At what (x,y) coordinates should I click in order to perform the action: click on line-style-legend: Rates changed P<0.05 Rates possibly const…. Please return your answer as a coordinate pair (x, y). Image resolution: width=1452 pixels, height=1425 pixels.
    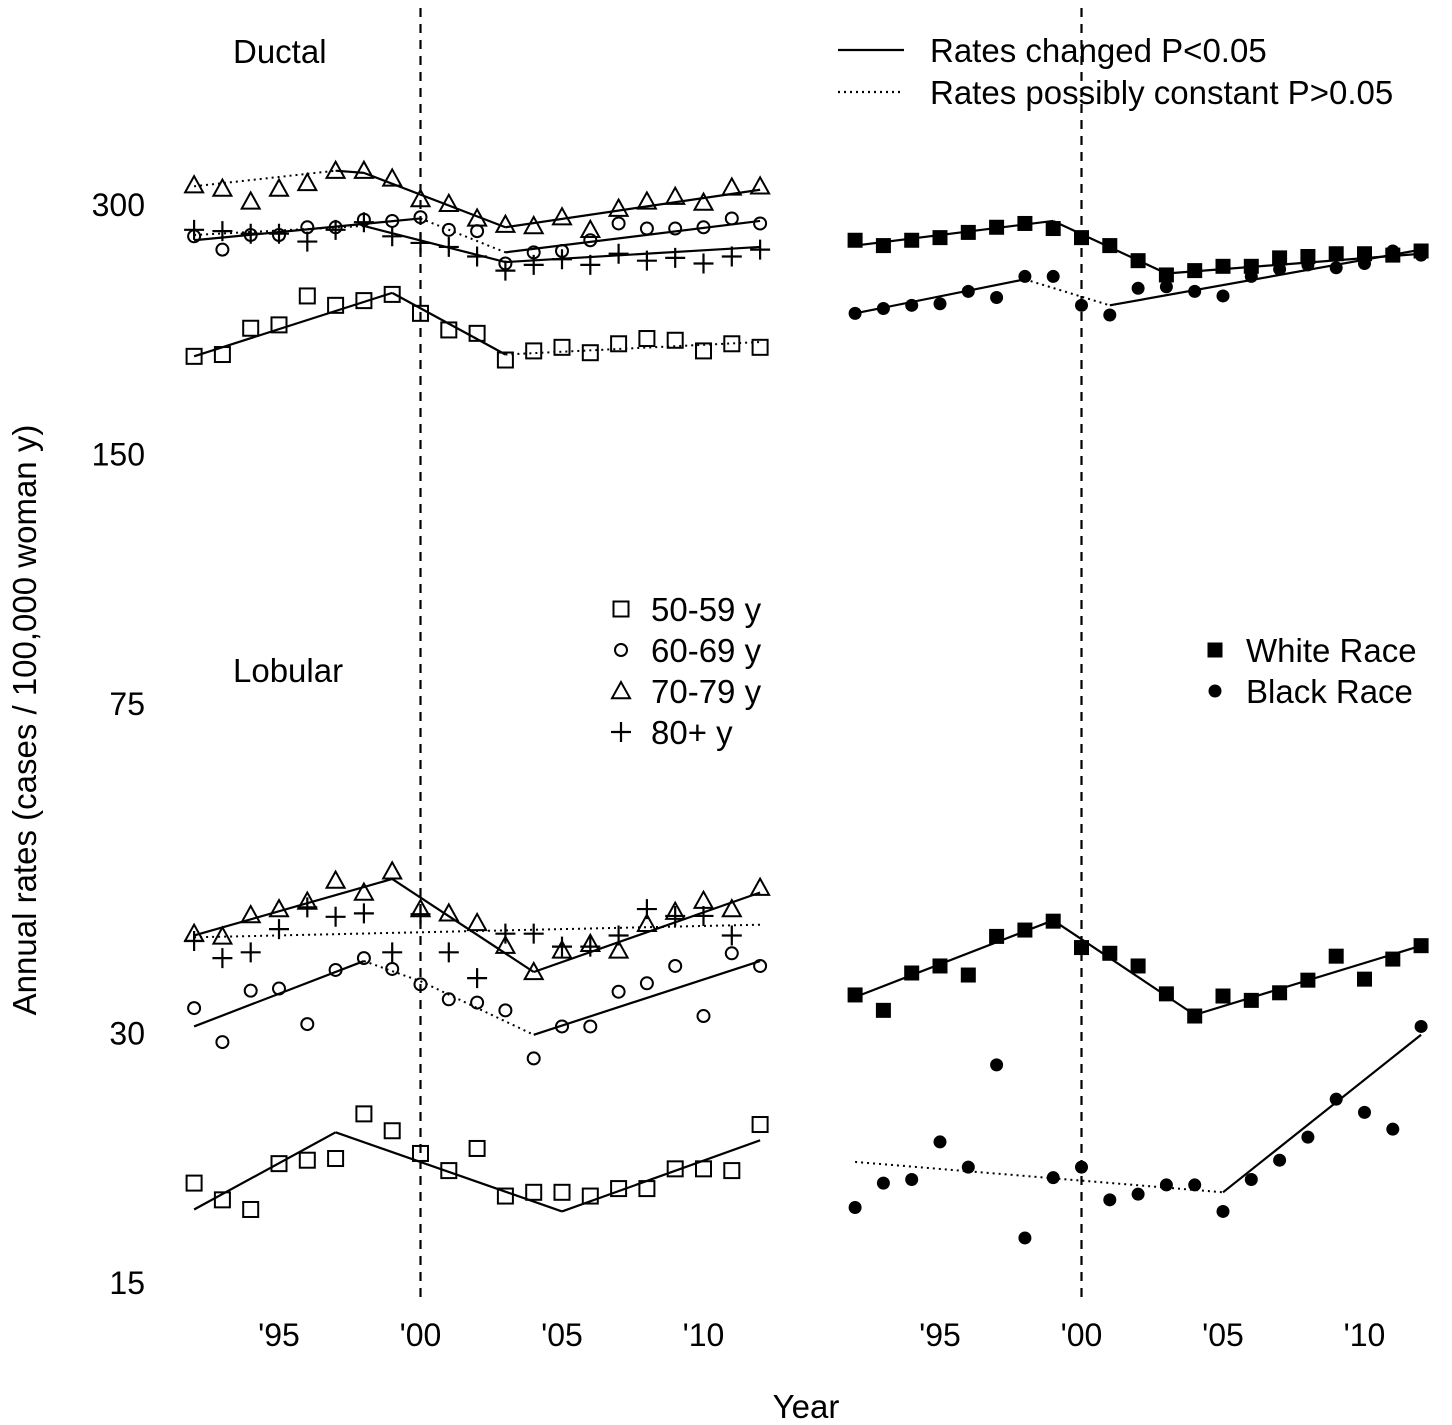
    Looking at the image, I should click on (1115, 71).